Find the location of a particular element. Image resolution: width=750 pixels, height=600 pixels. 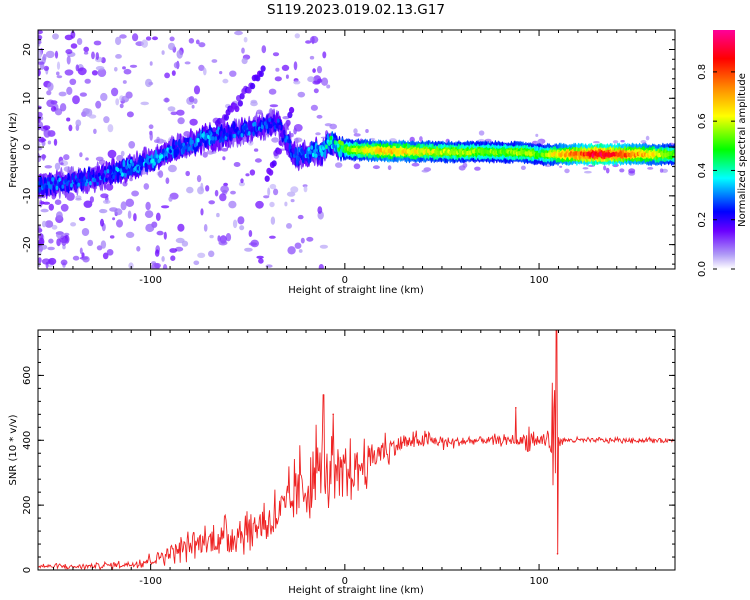

heatmap-branch-cell is located at coordinates (267, 178).